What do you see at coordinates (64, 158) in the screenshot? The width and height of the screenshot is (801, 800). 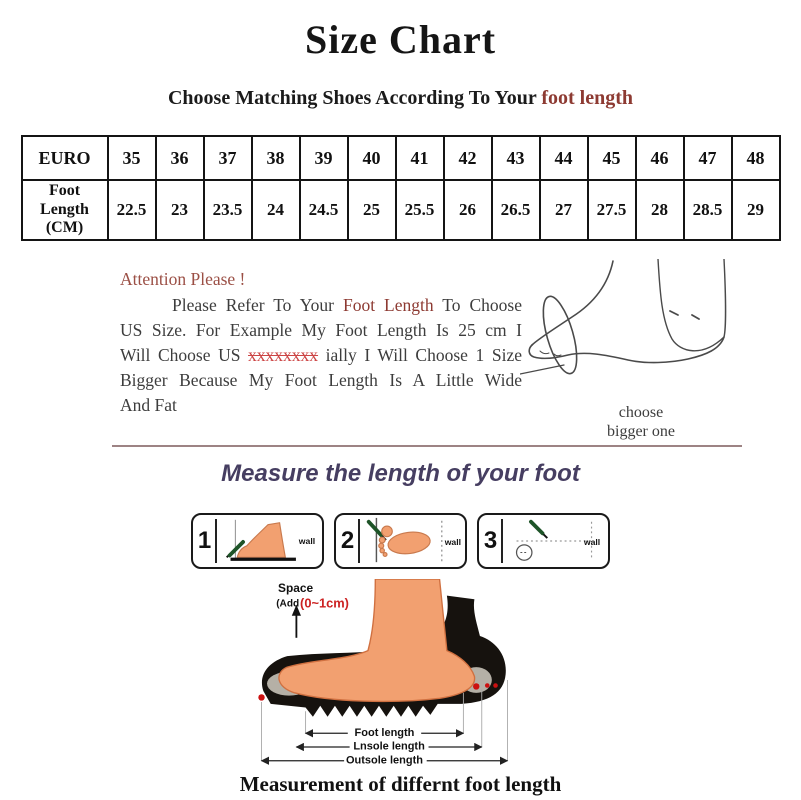 I see `euro-header-cell: EURO` at bounding box center [64, 158].